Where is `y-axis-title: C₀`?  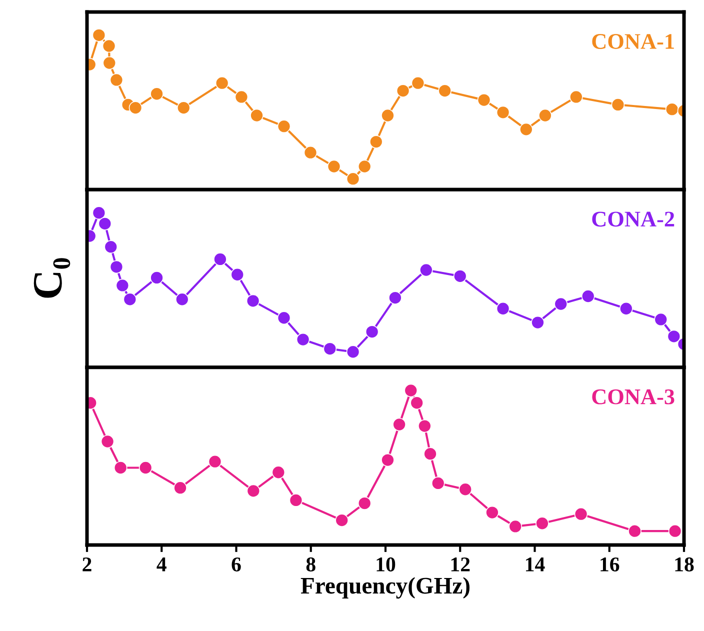
y-axis-title: C₀ is located at coordinates (52, 278).